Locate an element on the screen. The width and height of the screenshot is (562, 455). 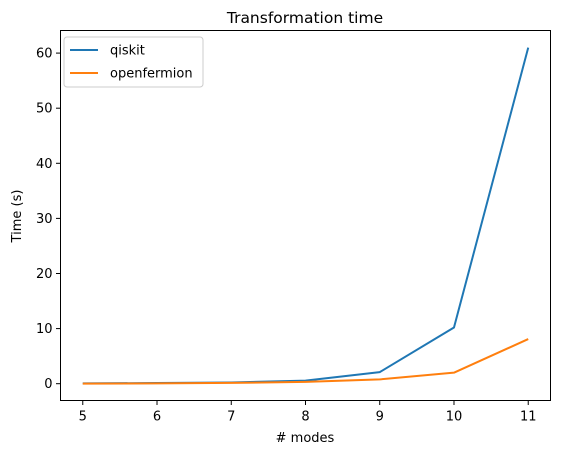
x-axis-ticks: 5 6 7 8 9 10 11 is located at coordinates (308, 412).